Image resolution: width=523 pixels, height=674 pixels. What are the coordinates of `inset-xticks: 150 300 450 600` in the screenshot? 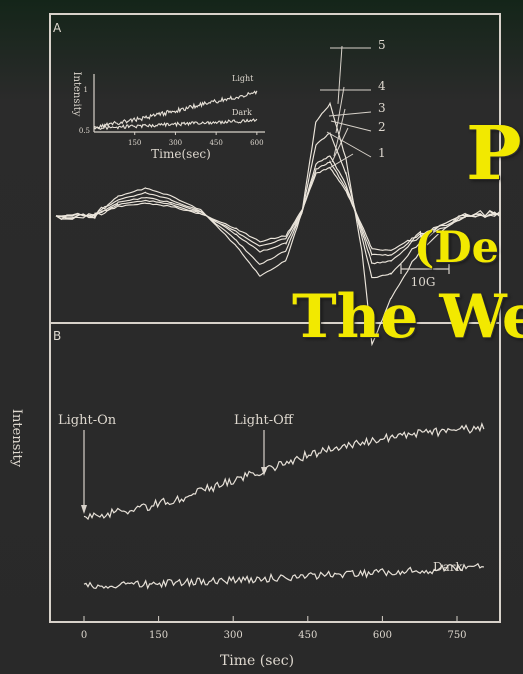 It's located at (196, 139).